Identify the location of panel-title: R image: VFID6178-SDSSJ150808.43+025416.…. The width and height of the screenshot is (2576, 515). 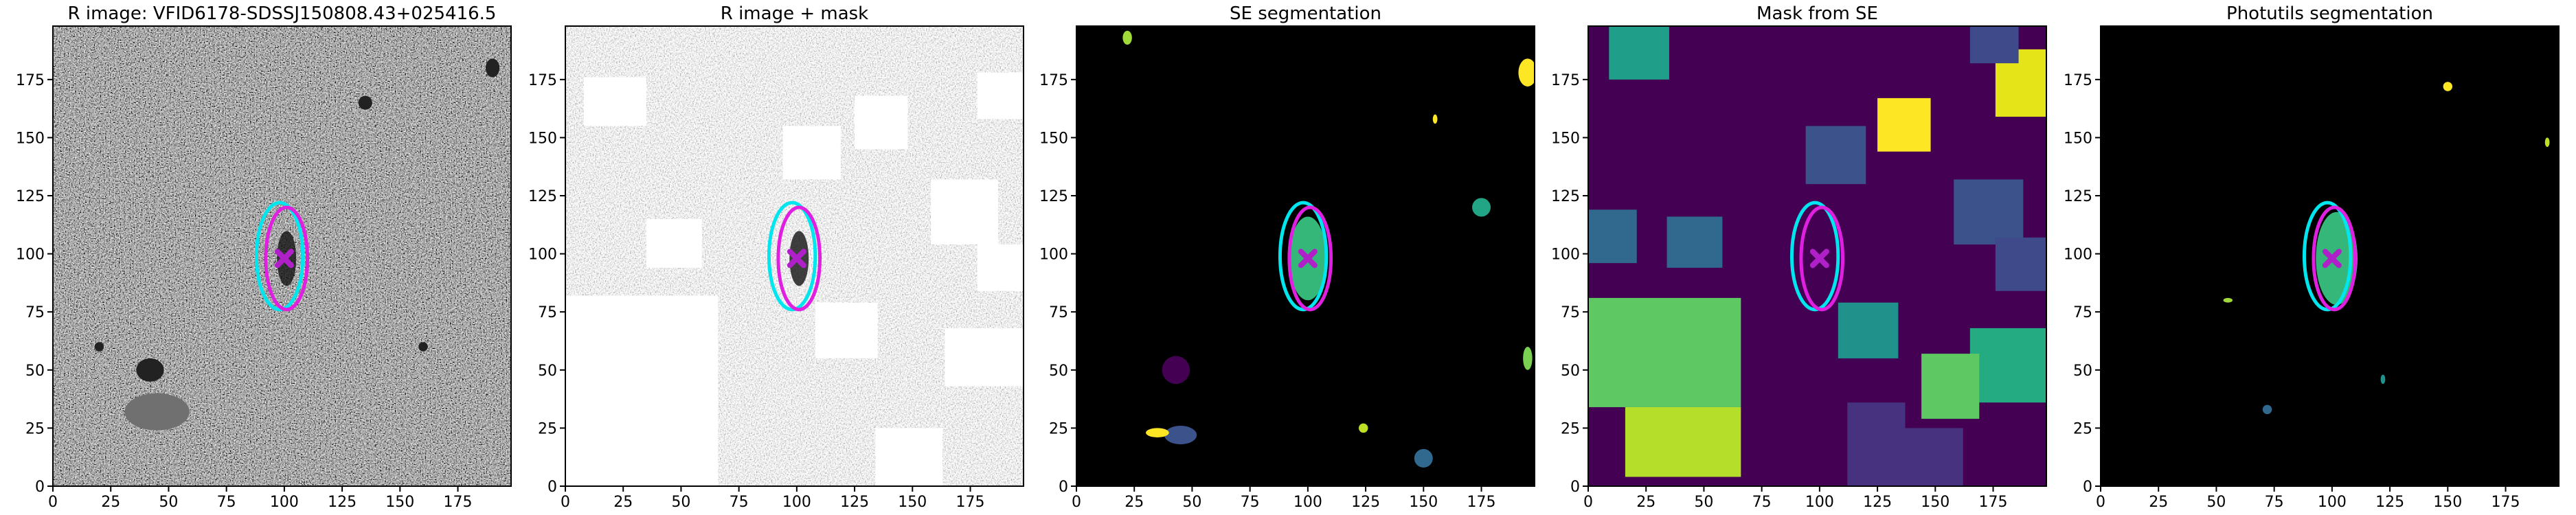
(282, 13).